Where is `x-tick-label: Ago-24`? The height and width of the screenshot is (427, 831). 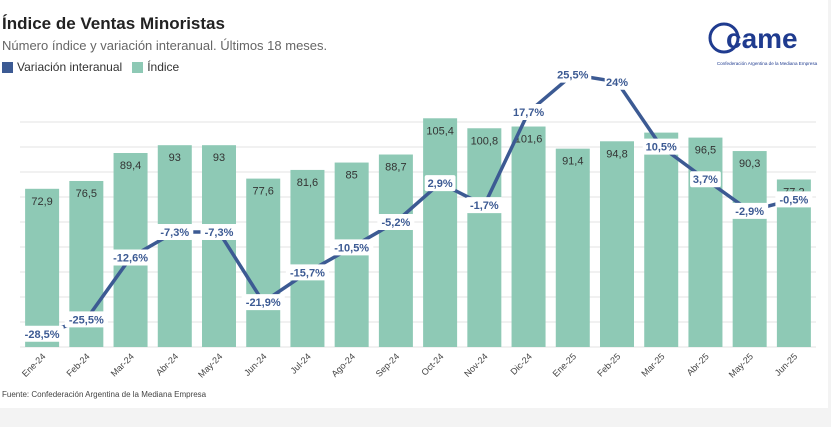 x-tick-label: Ago-24 is located at coordinates (343, 365).